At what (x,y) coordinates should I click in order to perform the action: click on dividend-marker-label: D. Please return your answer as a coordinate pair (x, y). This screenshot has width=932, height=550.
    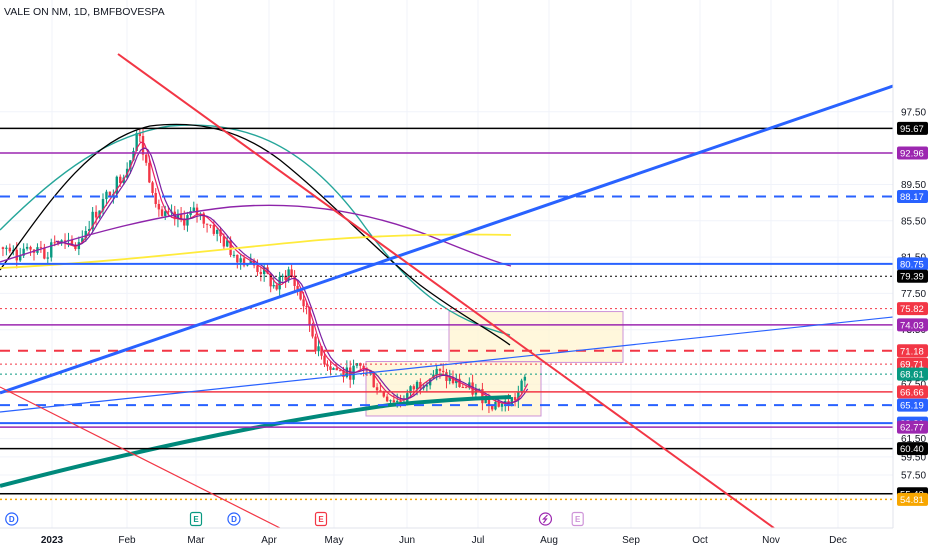
    Looking at the image, I should click on (12, 519).